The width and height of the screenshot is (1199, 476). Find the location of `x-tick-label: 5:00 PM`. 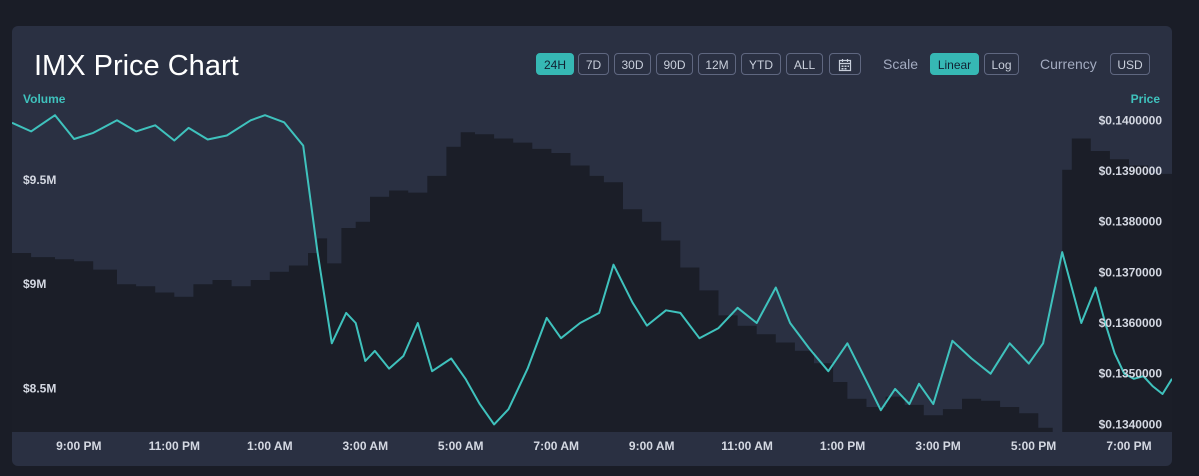

x-tick-label: 5:00 PM is located at coordinates (1033, 446).